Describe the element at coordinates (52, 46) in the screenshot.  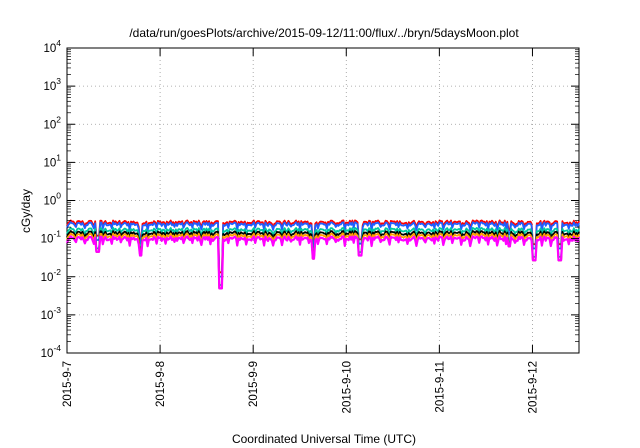
I see `y-tick-label: 10⁴` at that location.